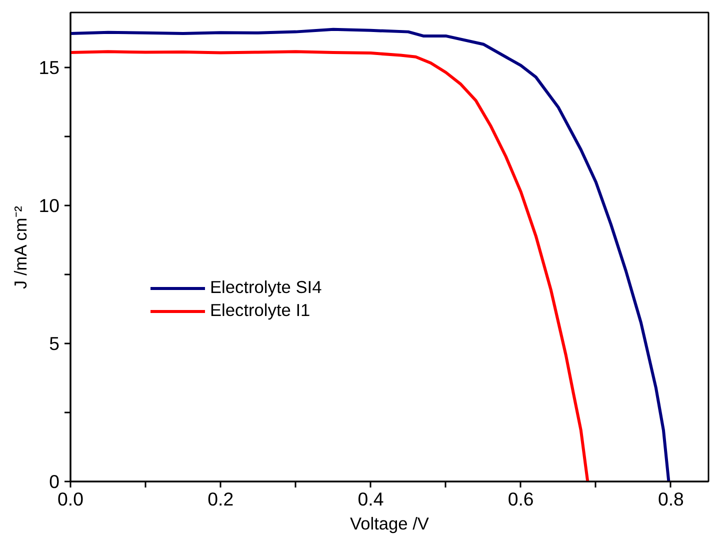 The height and width of the screenshot is (541, 713). I want to click on legend-label: Electrolyte I1, so click(260, 310).